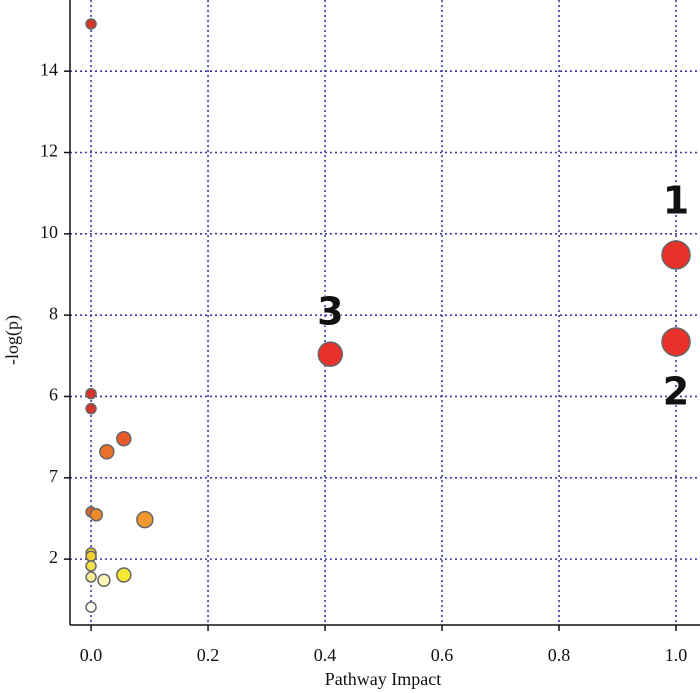 The width and height of the screenshot is (700, 693). What do you see at coordinates (12, 340) in the screenshot?
I see `y-axis-label: -log(p)` at bounding box center [12, 340].